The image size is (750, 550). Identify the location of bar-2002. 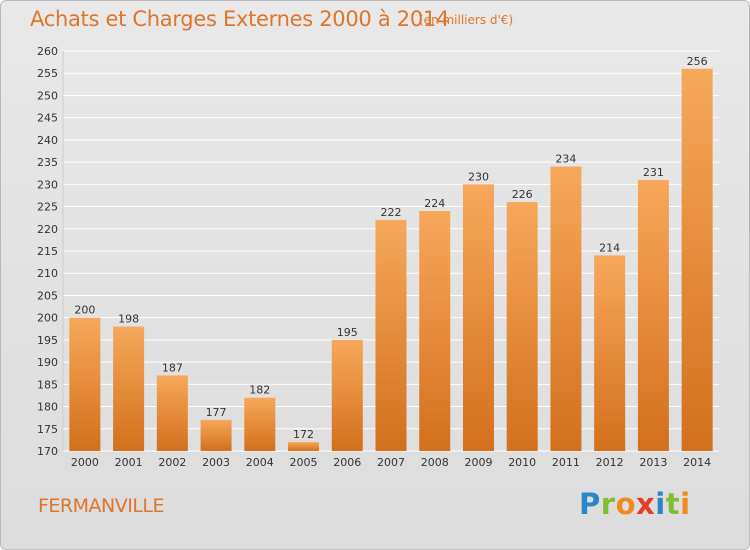
(172, 413).